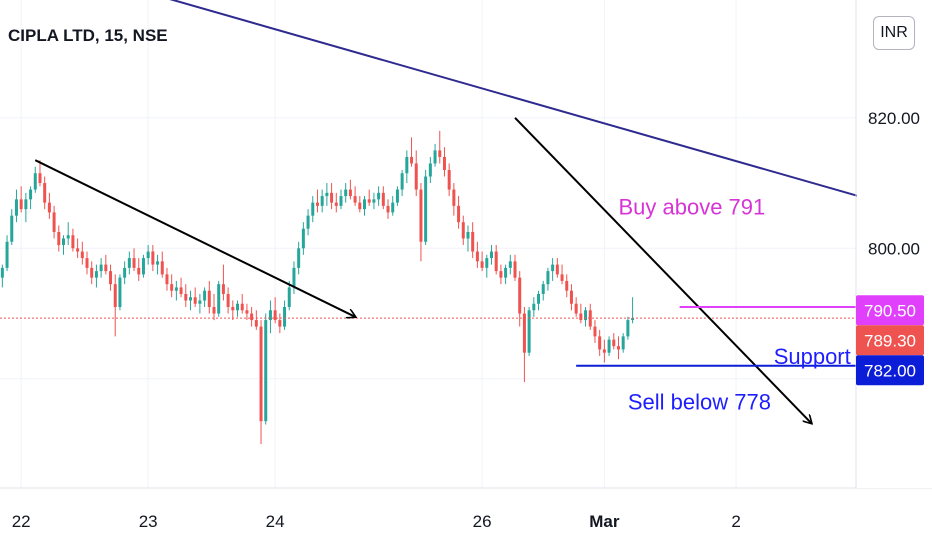 This screenshot has height=550, width=932. What do you see at coordinates (894, 33) in the screenshot?
I see `currency-button: INR` at bounding box center [894, 33].